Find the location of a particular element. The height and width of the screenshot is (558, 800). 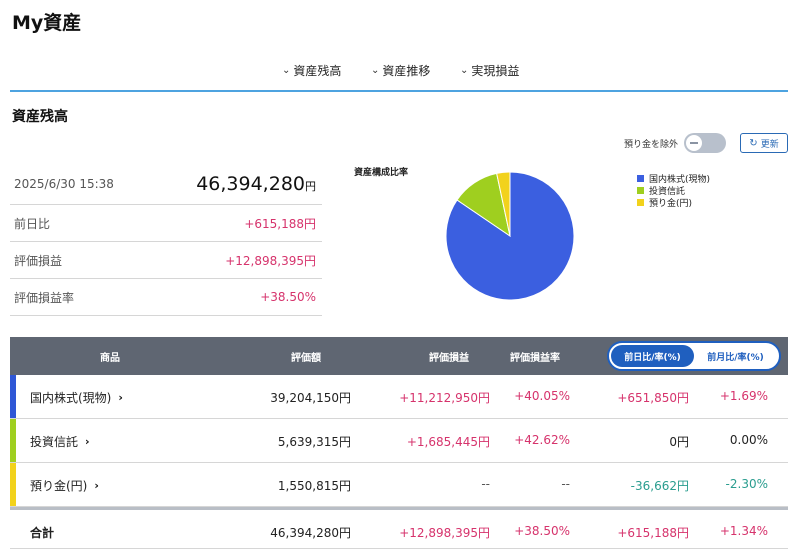

header-value: 評価額 is located at coordinates (306, 358).